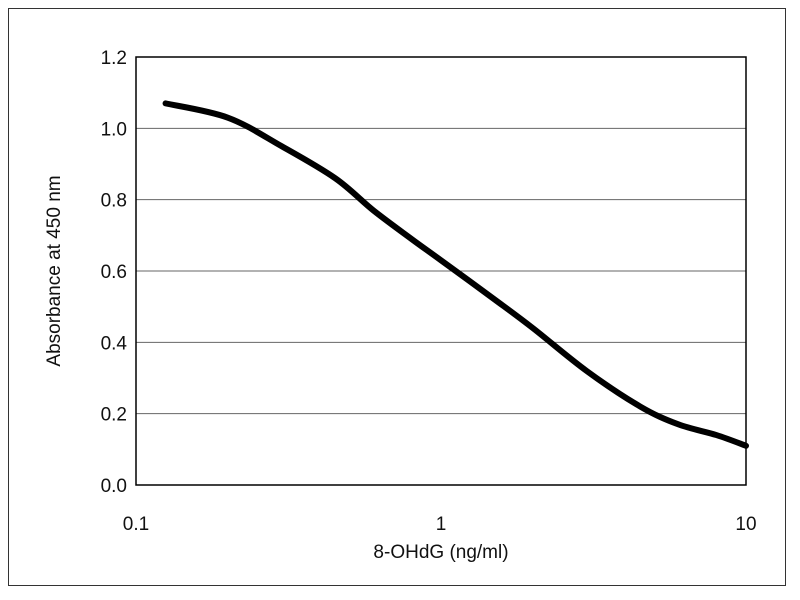 Image resolution: width=800 pixels, height=600 pixels. What do you see at coordinates (114, 201) in the screenshot?
I see `y-tick-label: 0.8` at bounding box center [114, 201].